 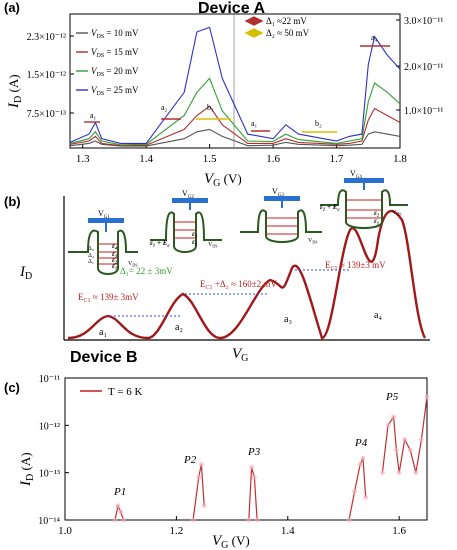 What do you see at coordinates (318, 123) in the screenshot?
I see `peak-label-b2: b₂` at bounding box center [318, 123].